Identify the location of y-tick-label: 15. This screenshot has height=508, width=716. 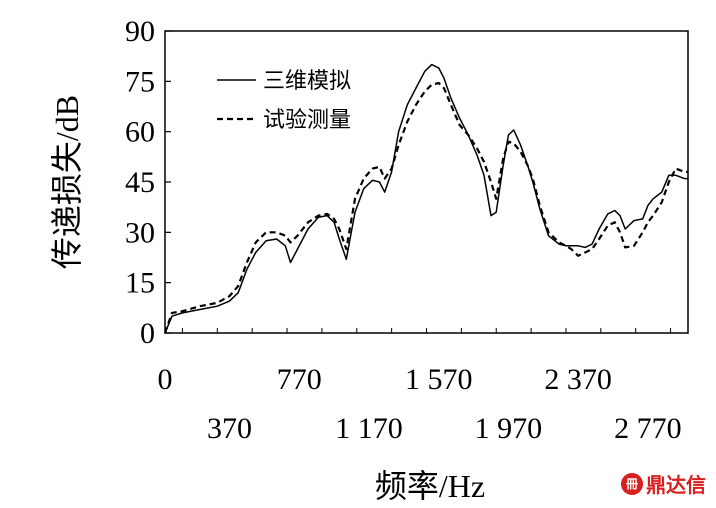
(140, 283).